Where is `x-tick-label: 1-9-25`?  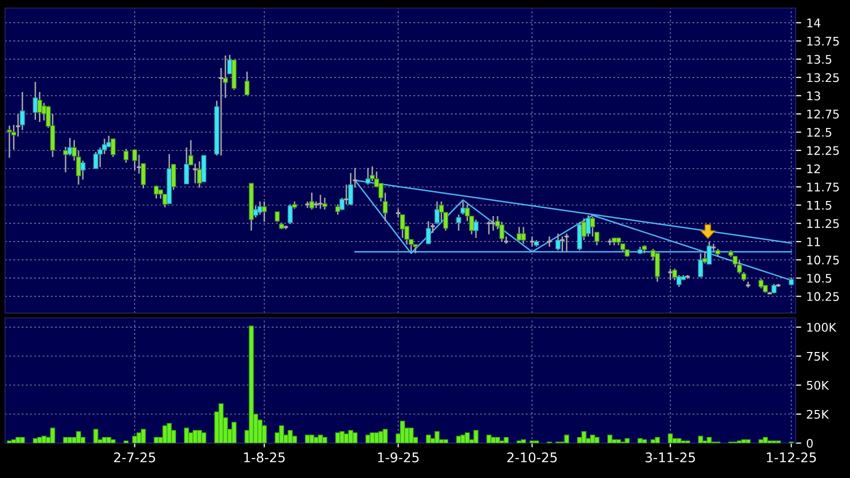 x-tick-label: 1-9-25 is located at coordinates (398, 457).